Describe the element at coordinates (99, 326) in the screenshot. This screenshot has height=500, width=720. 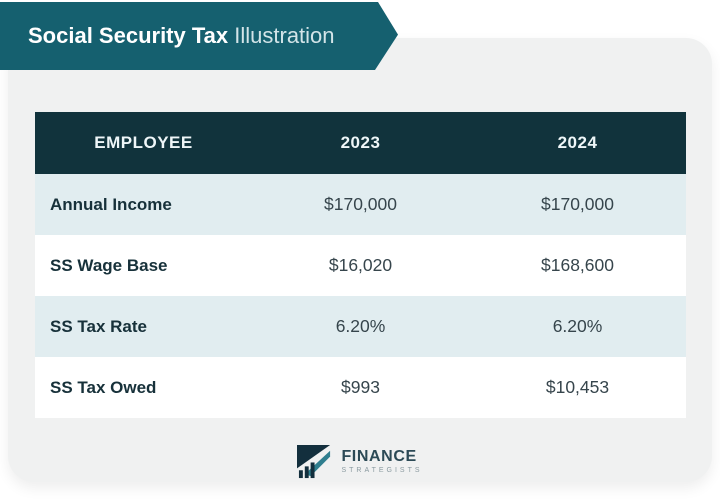
I see `row-label: SS Tax Rate` at that location.